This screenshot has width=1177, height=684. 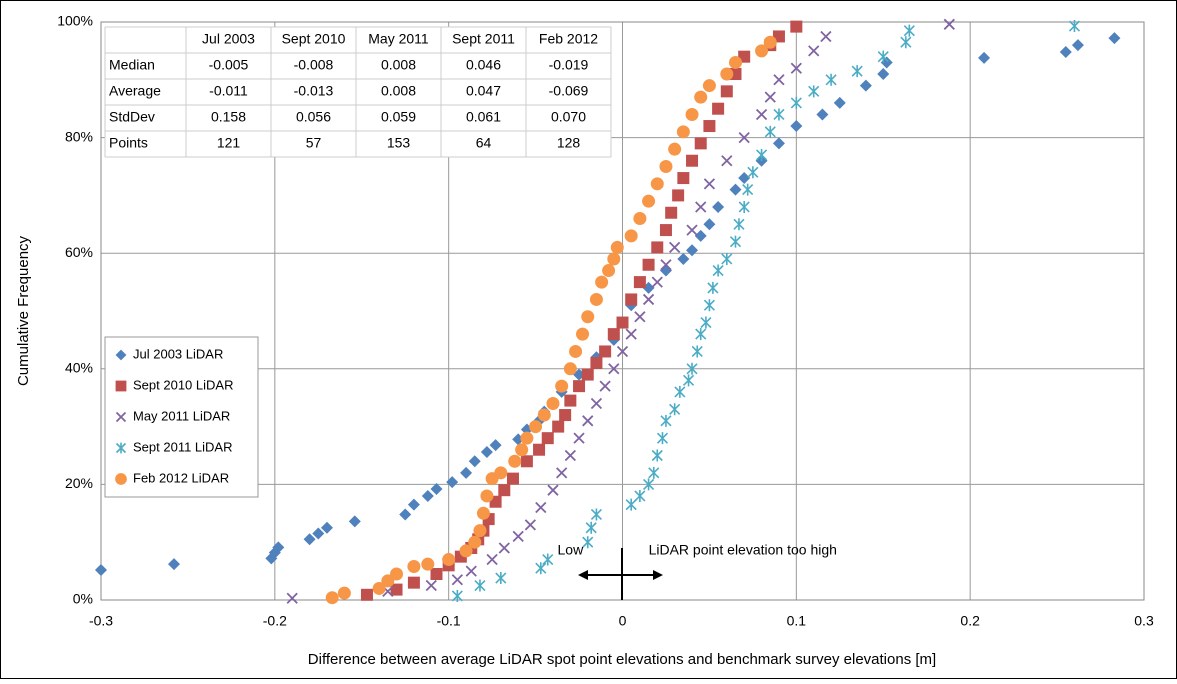 I want to click on table-header: Sept 2010, so click(x=314, y=39).